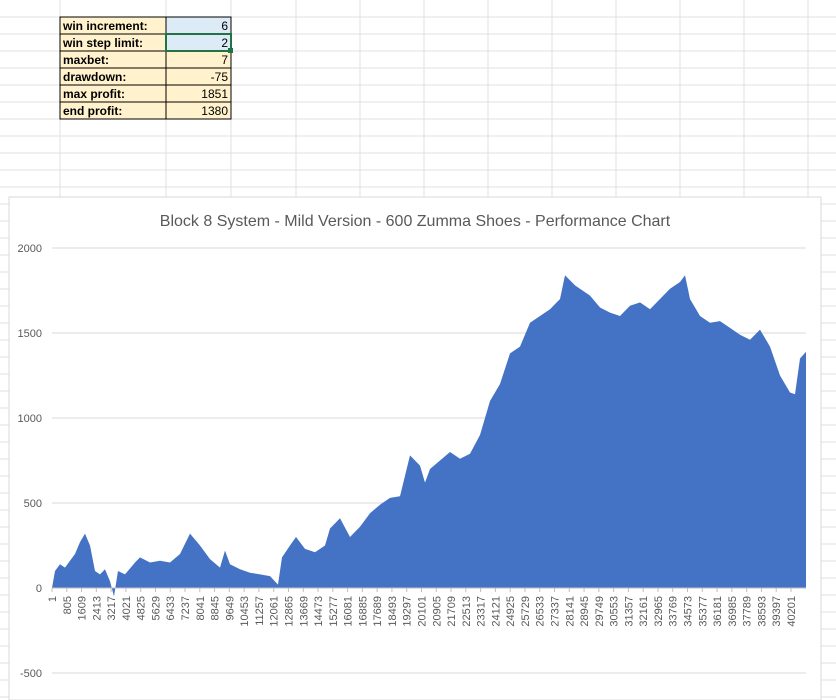 The image size is (836, 700). Describe the element at coordinates (68, 605) in the screenshot. I see `x-tick-label: 805` at that location.